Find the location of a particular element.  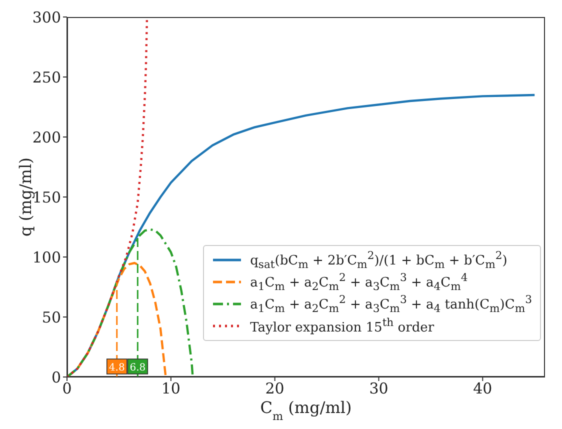

y-axis-title: q (mg/ml) is located at coordinates (25, 197).